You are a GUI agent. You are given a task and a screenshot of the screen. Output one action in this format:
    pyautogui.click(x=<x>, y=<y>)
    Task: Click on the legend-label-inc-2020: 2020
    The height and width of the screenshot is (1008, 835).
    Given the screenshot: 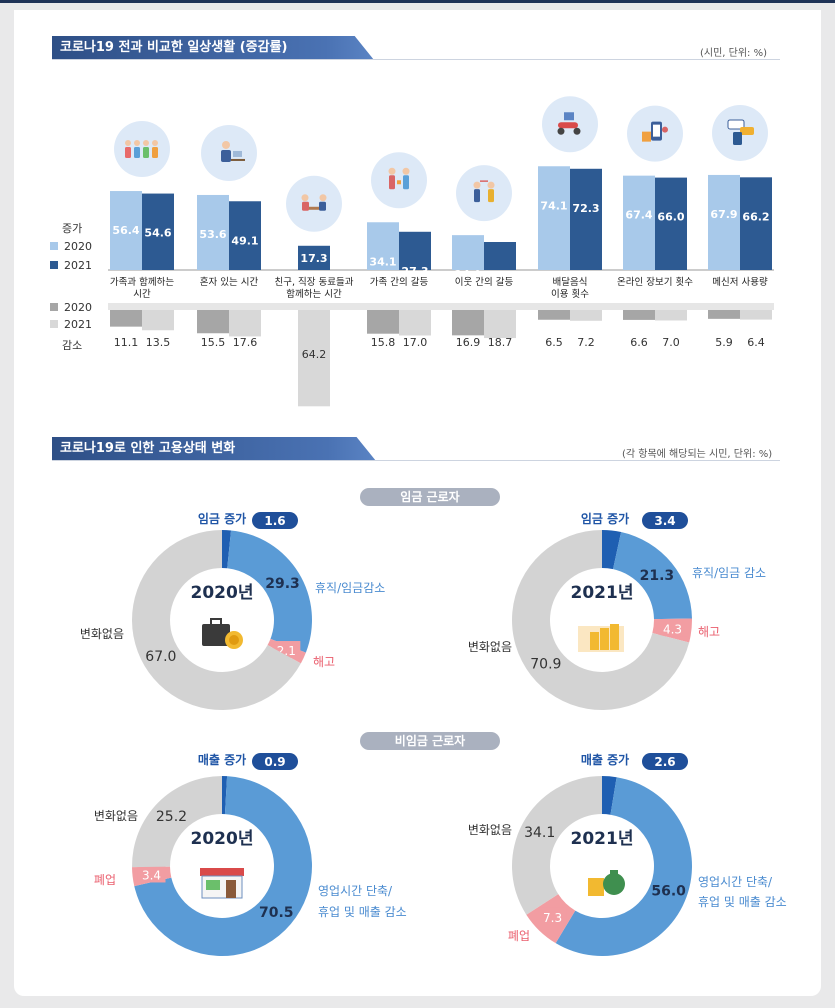 What is the action you would take?
    pyautogui.click(x=78, y=246)
    